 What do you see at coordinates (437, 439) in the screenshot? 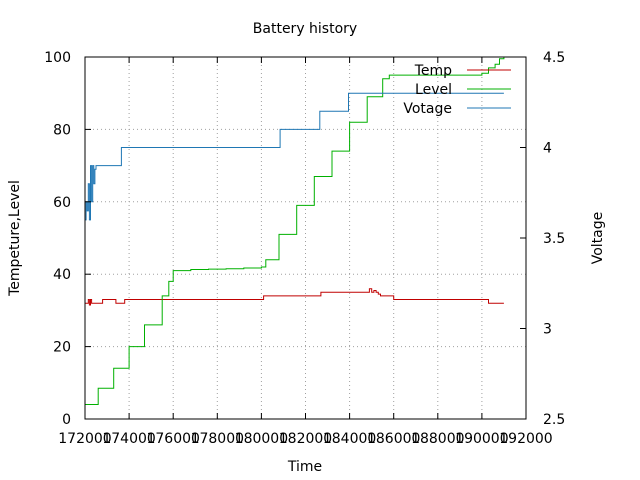
I see `x-tick-label: 188000` at bounding box center [437, 439].